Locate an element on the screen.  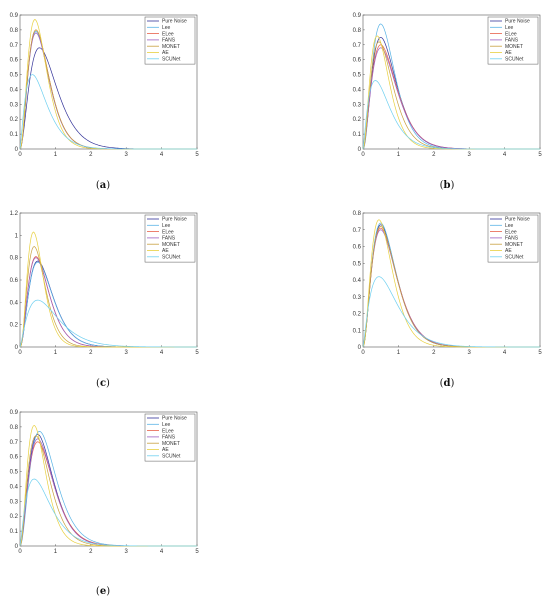
caption-b: (b) is located at coordinates (447, 185).